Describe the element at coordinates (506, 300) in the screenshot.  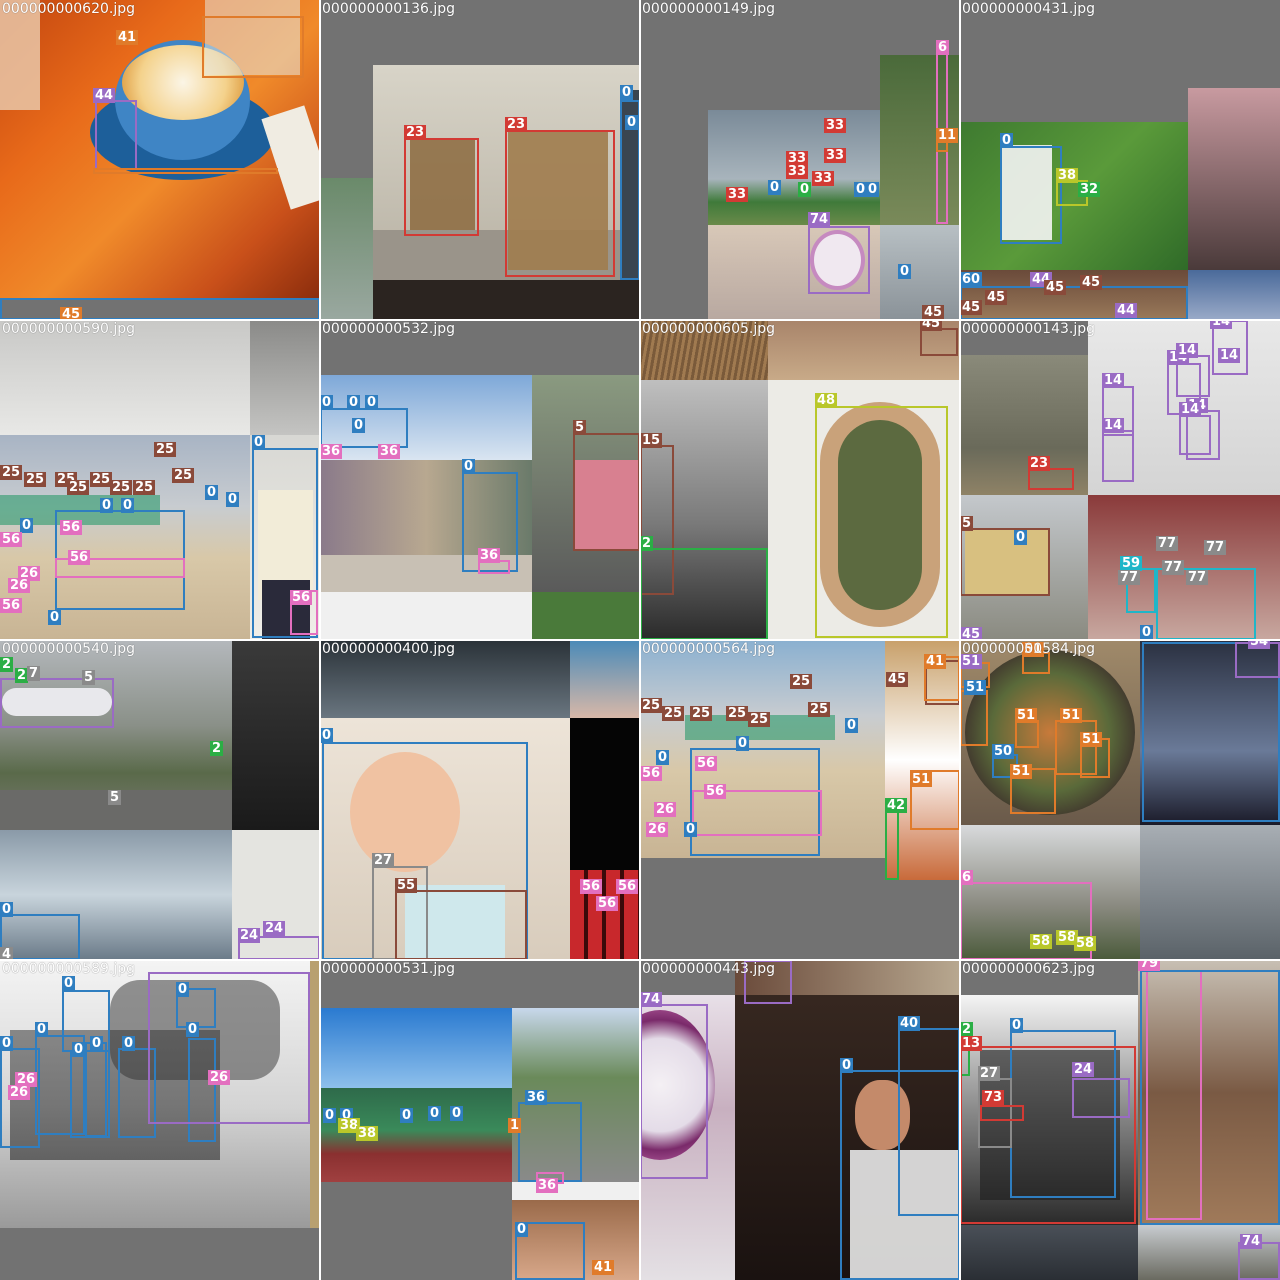
I see `bottom-dark-image` at that location.